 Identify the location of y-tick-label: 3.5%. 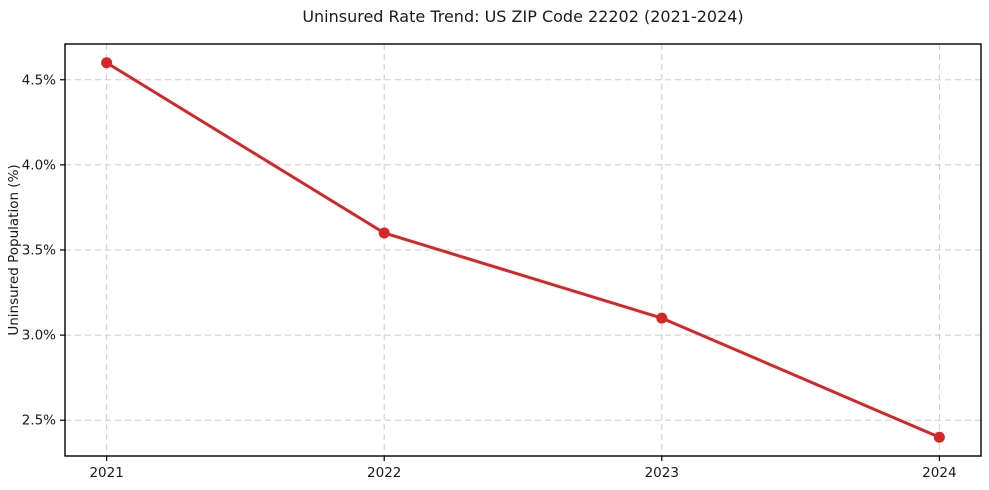
(39, 251).